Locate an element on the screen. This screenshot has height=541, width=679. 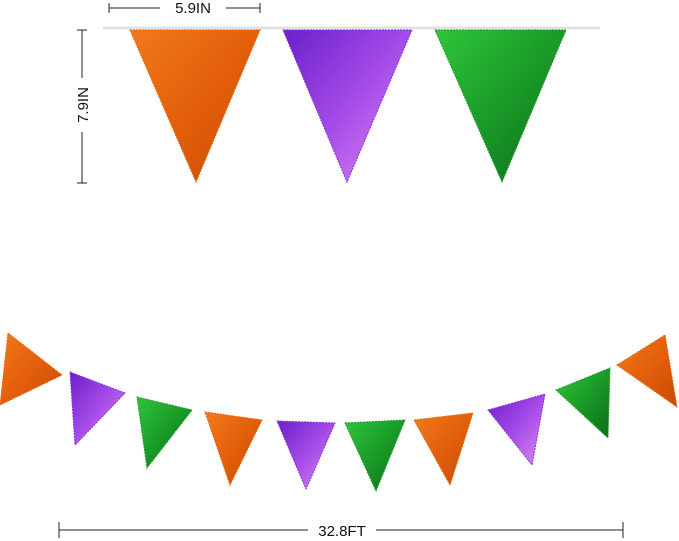
orange-flag is located at coordinates (195, 106).